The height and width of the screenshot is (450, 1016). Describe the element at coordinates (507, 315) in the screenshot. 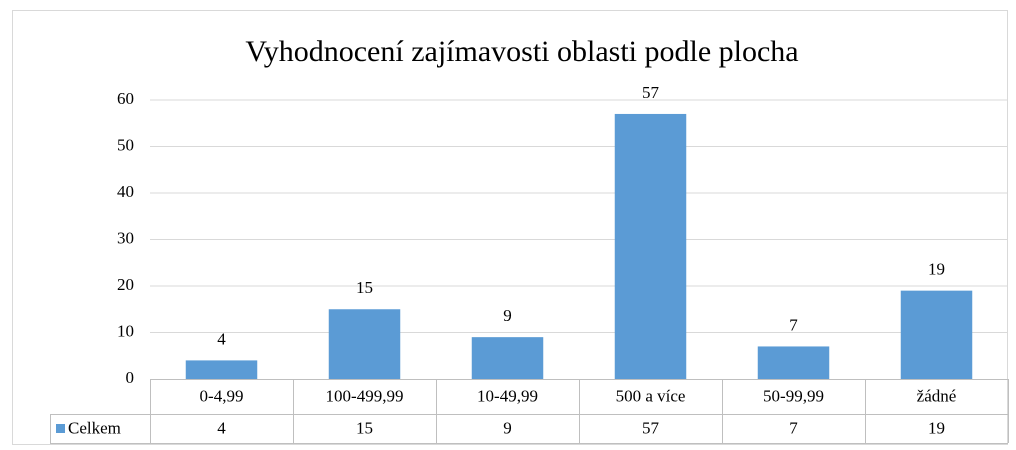

I see `data-label: 9` at that location.